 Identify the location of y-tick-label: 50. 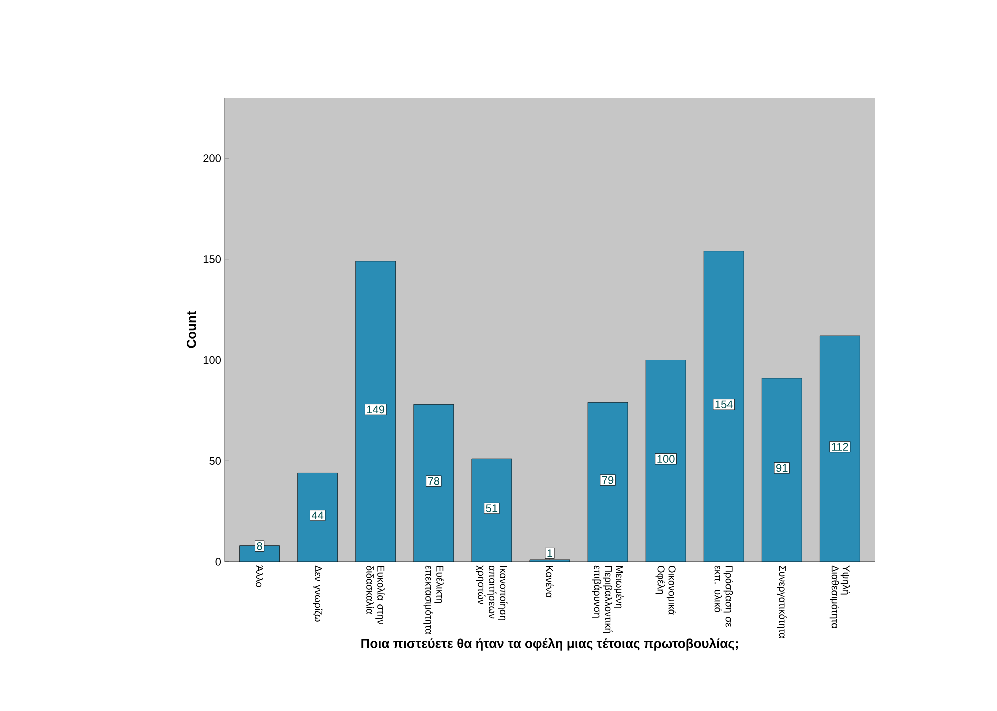
(216, 461).